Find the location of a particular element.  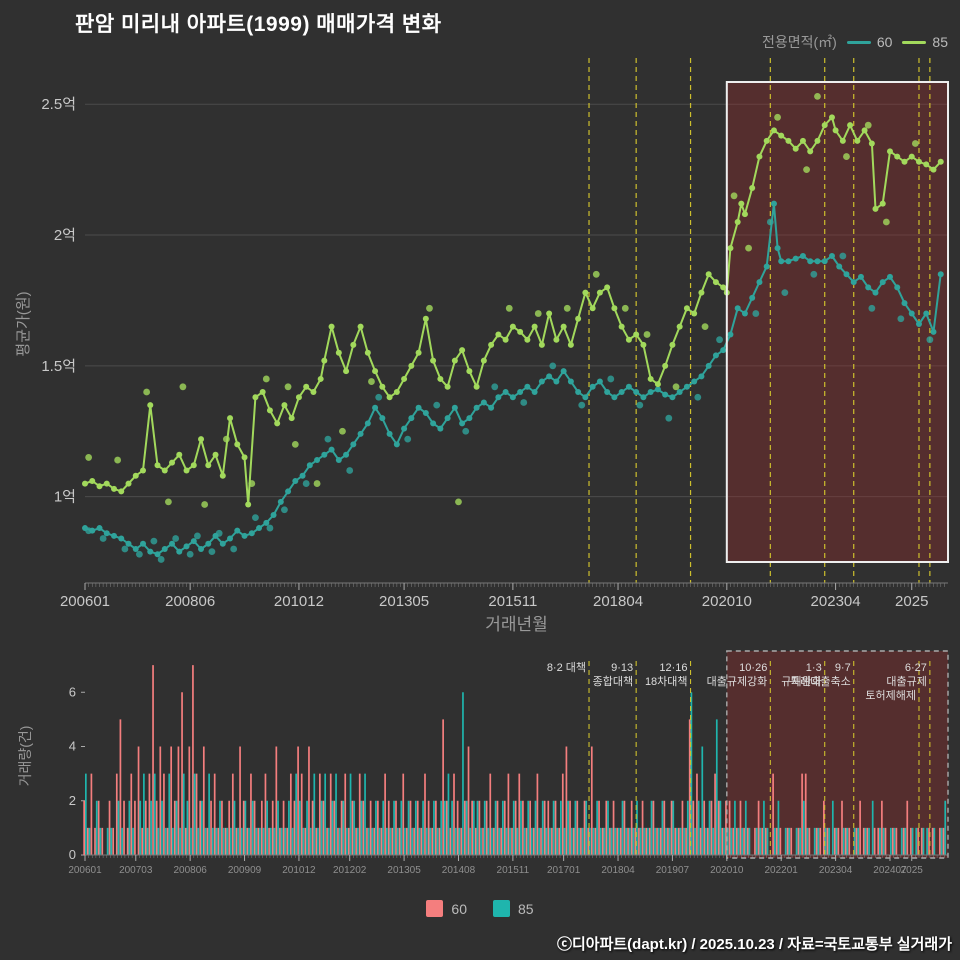

svg-text: 6·27 is located at coordinates (916, 668).